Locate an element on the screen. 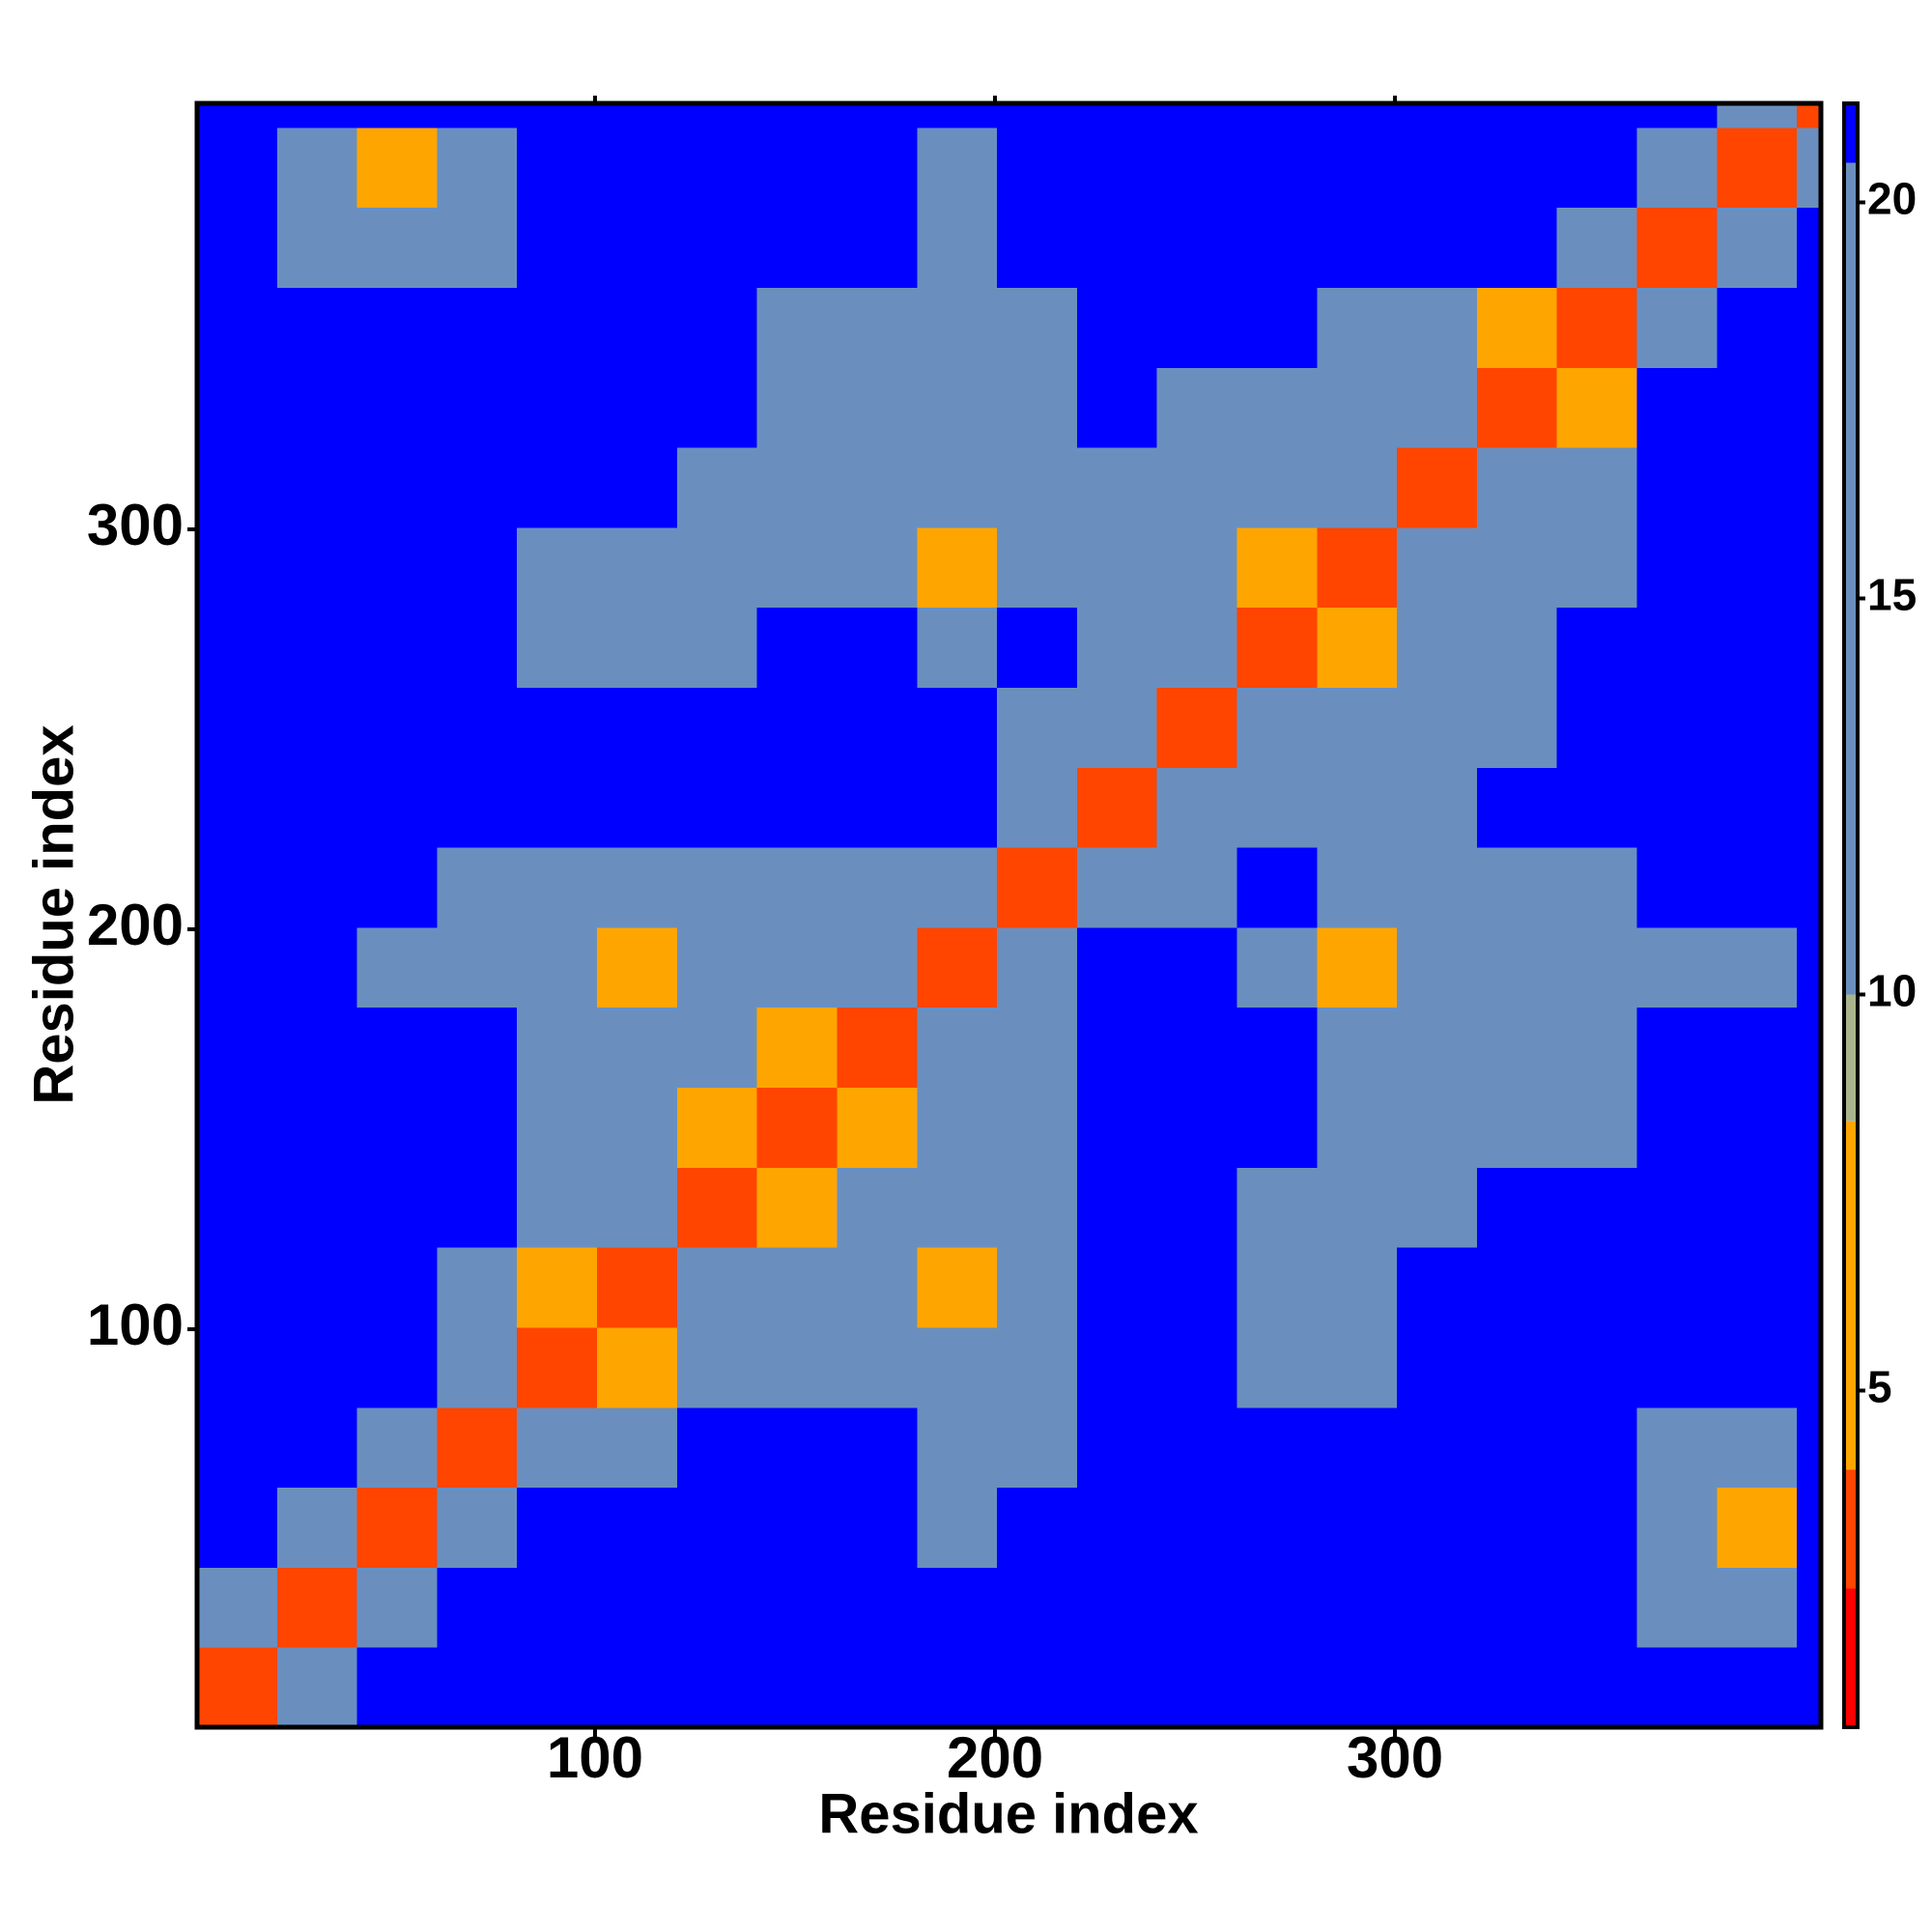 This screenshot has width=1932, height=1932. colorbar-frame is located at coordinates (1851, 915).